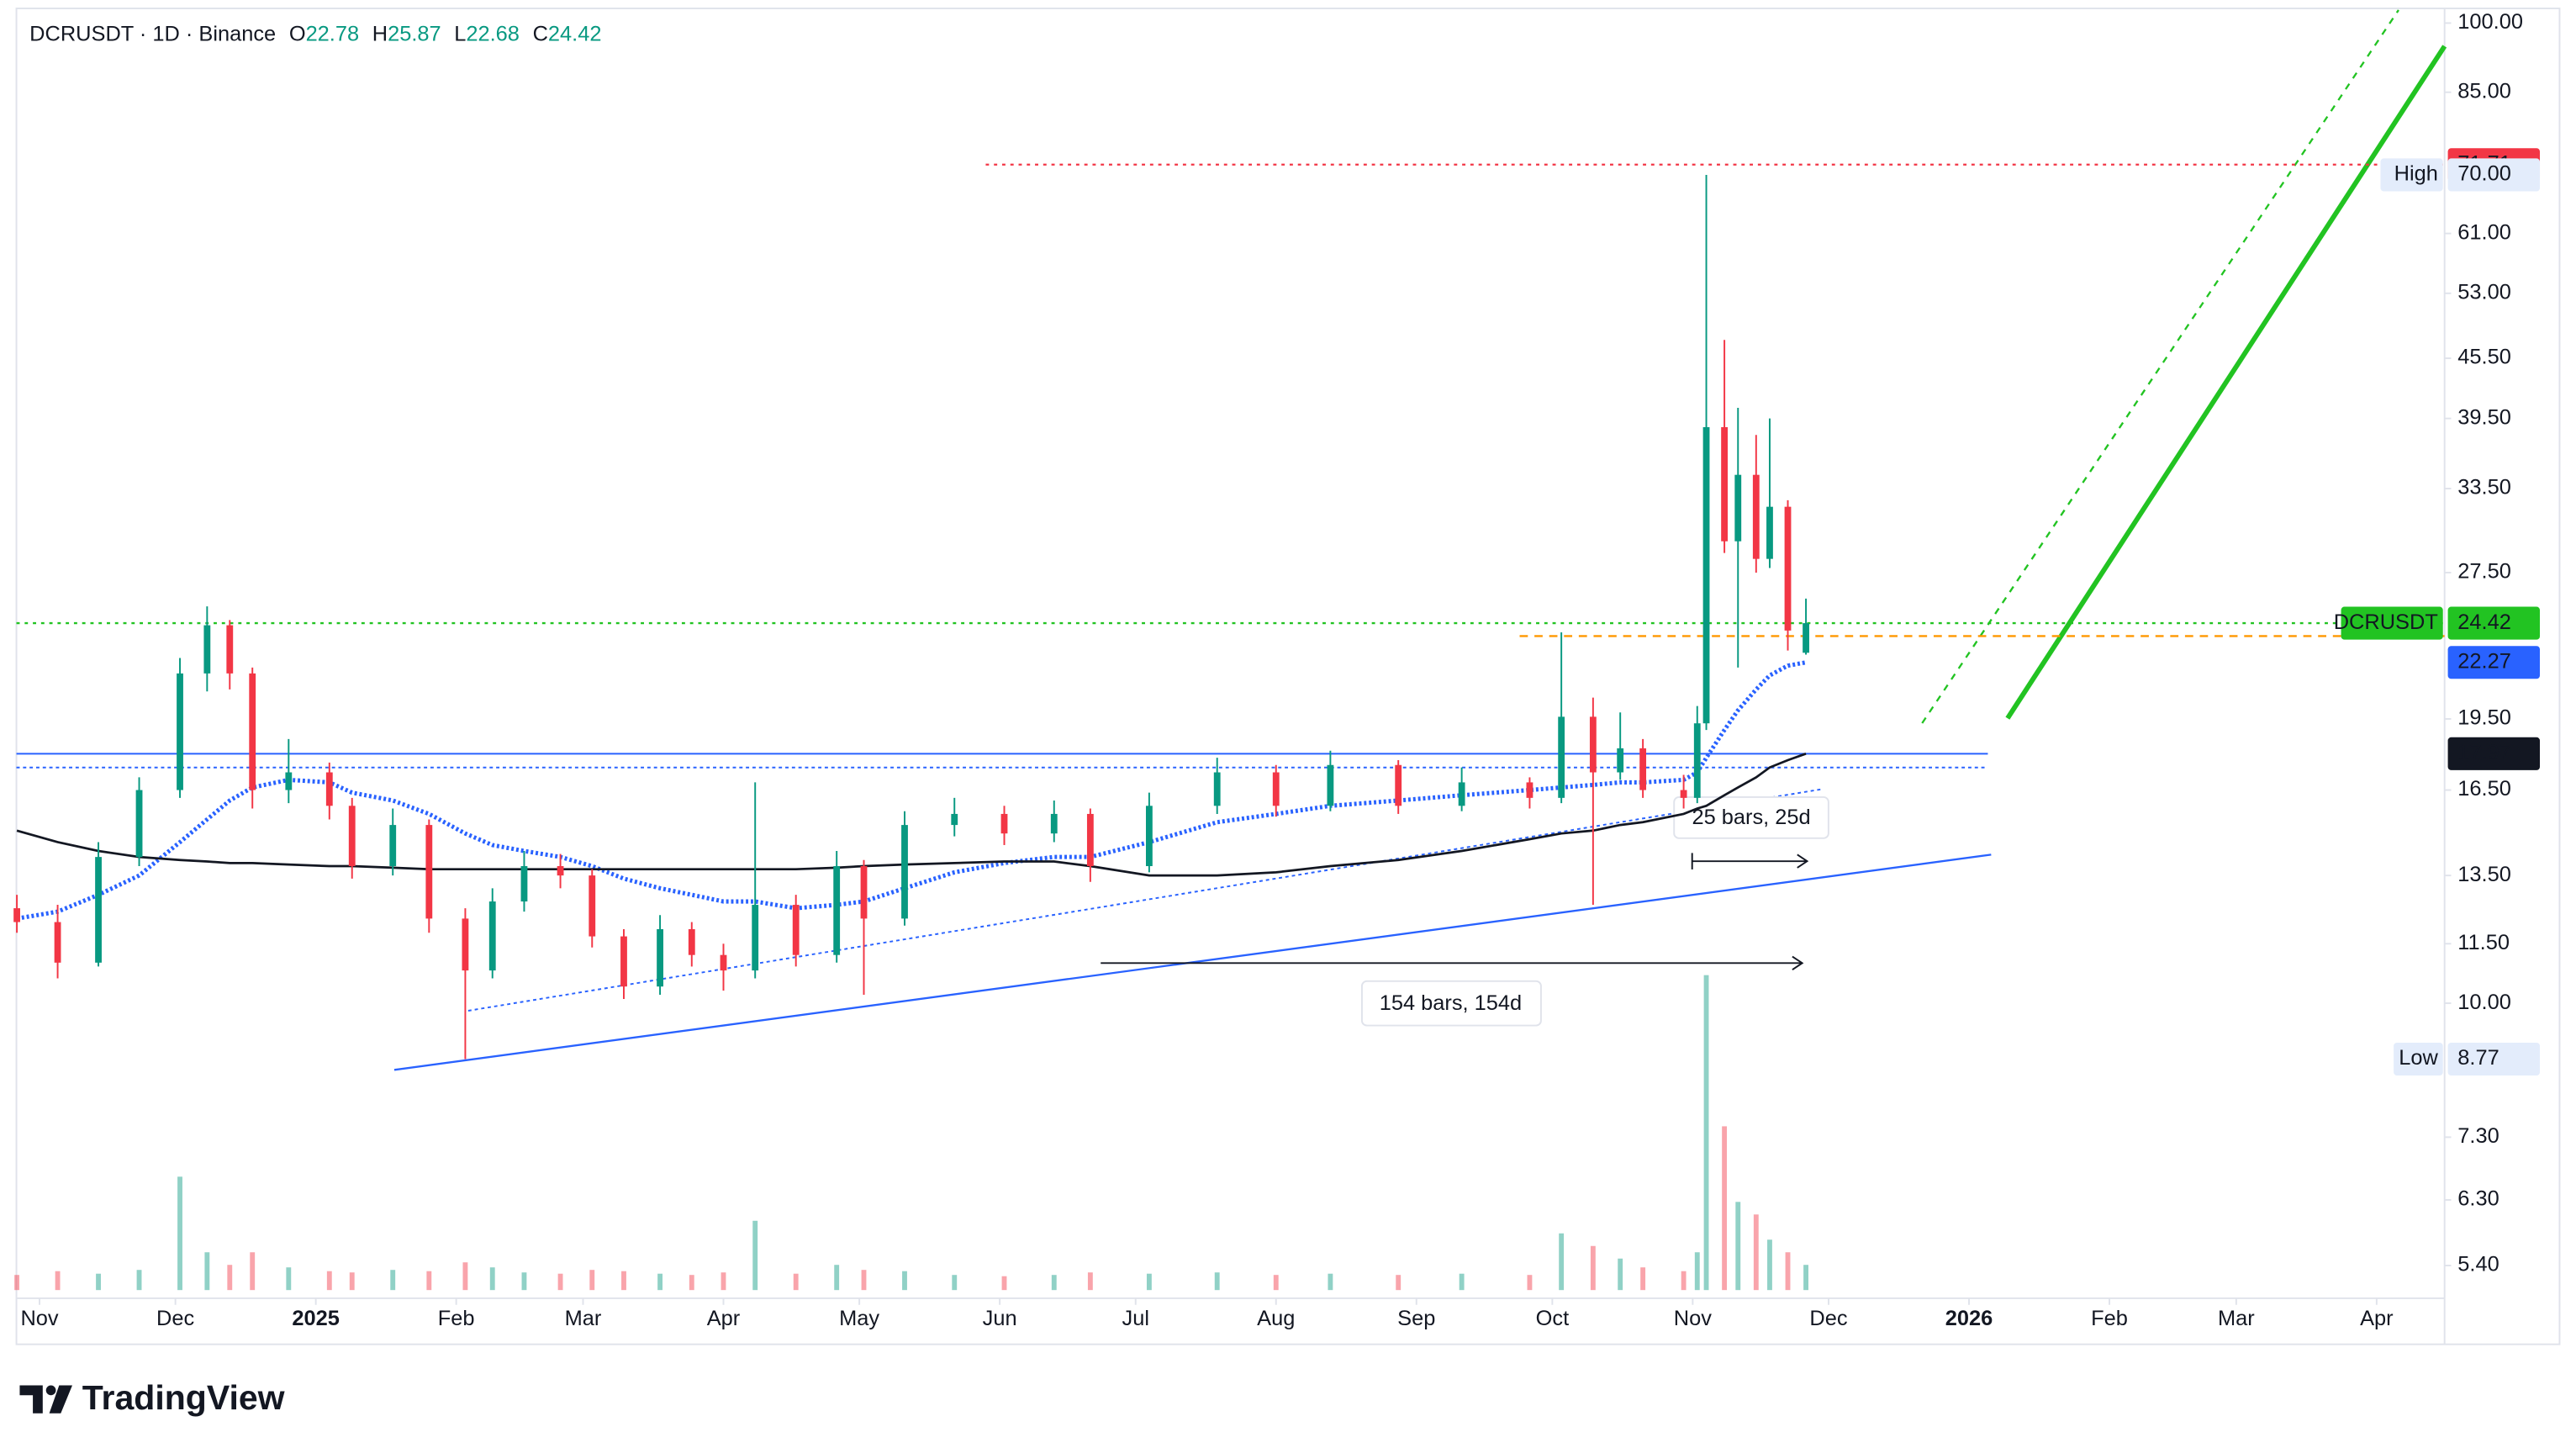  What do you see at coordinates (152, 1397) in the screenshot?
I see `brand-logo: TradingView` at bounding box center [152, 1397].